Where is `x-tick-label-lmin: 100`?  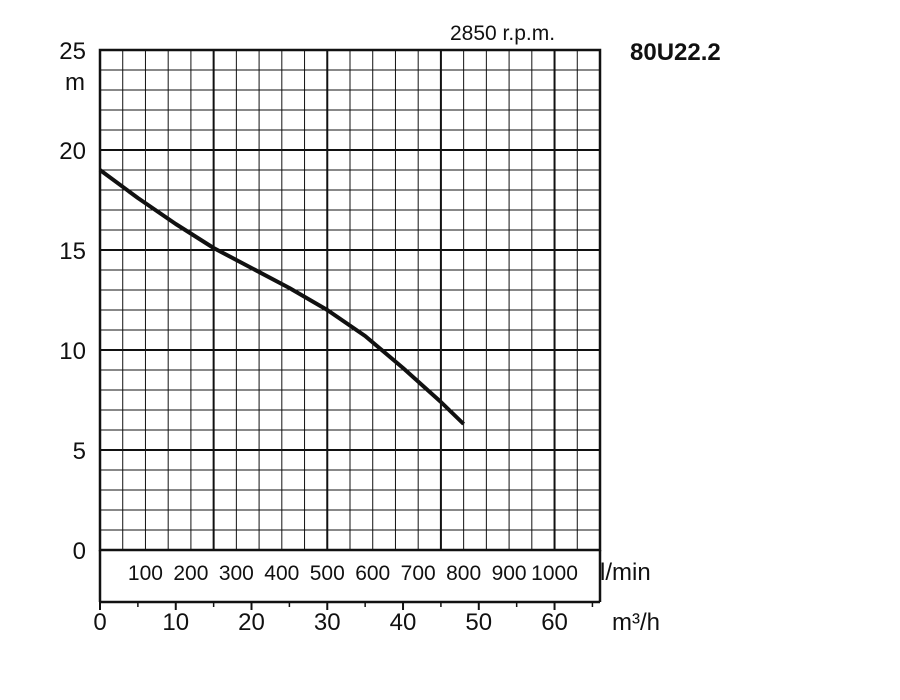 x-tick-label-lmin: 100 is located at coordinates (145, 573).